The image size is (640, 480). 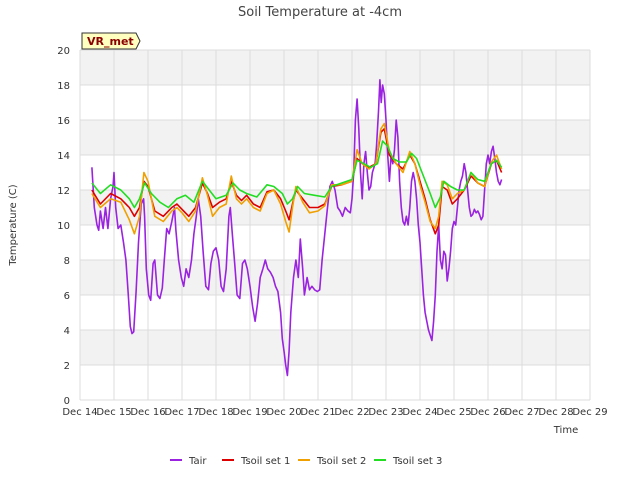 What do you see at coordinates (63, 121) in the screenshot?
I see `y-tick-label: 16` at bounding box center [63, 121].